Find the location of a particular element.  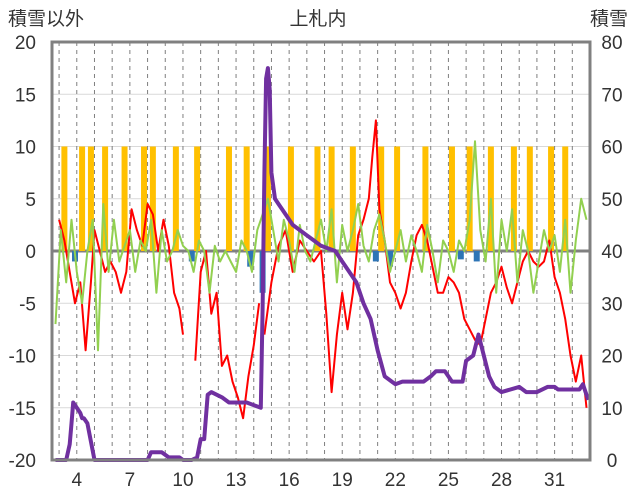

left-tick-label: -15 is located at coordinates (22, 409).